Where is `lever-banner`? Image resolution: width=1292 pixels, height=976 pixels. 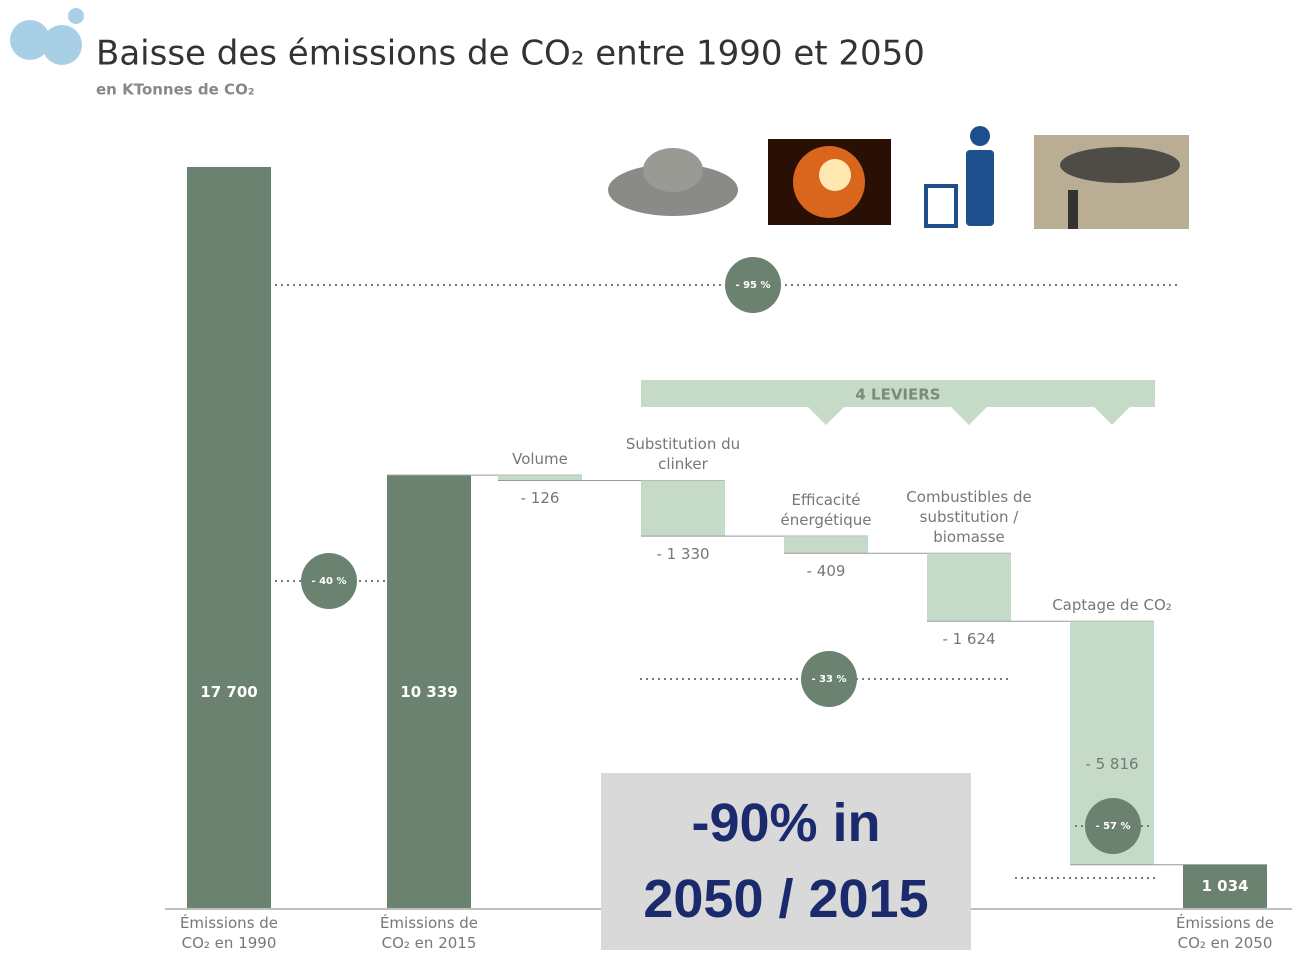 lever-banner is located at coordinates (898, 402).